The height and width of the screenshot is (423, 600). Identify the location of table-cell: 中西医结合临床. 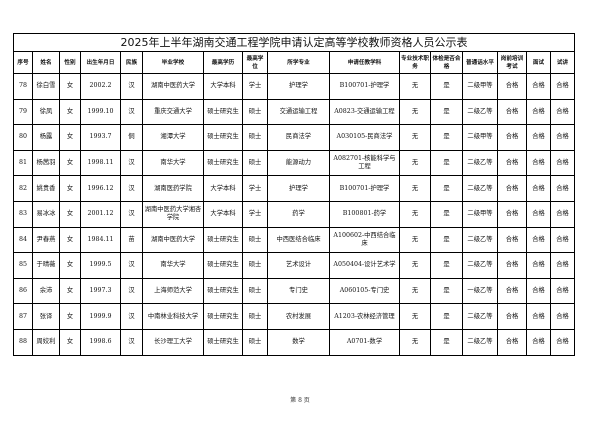
(298, 240).